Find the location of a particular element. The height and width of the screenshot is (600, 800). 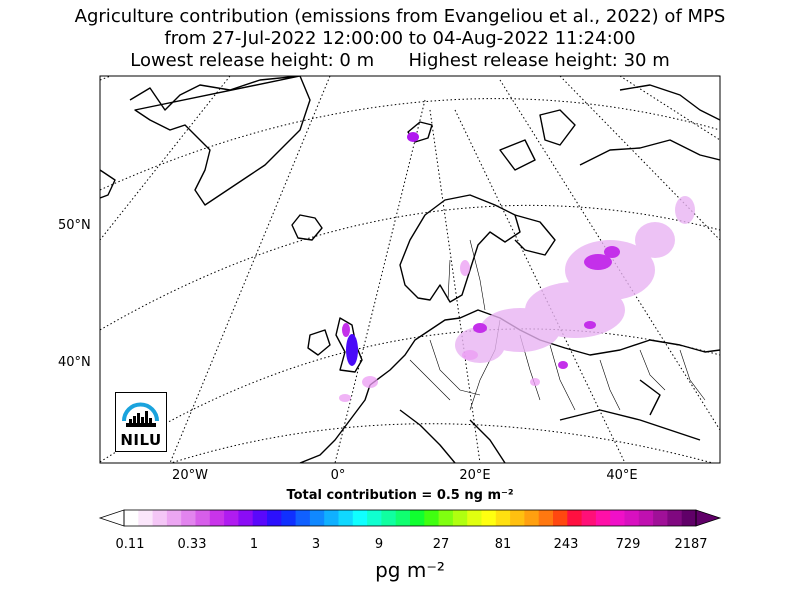

colorbar-max-arrow is located at coordinates (708, 518).